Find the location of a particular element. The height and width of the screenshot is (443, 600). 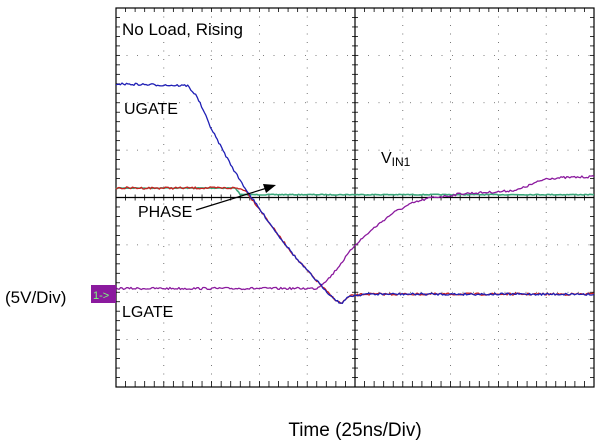

y-axis-label: (5V/Div) is located at coordinates (35, 297).